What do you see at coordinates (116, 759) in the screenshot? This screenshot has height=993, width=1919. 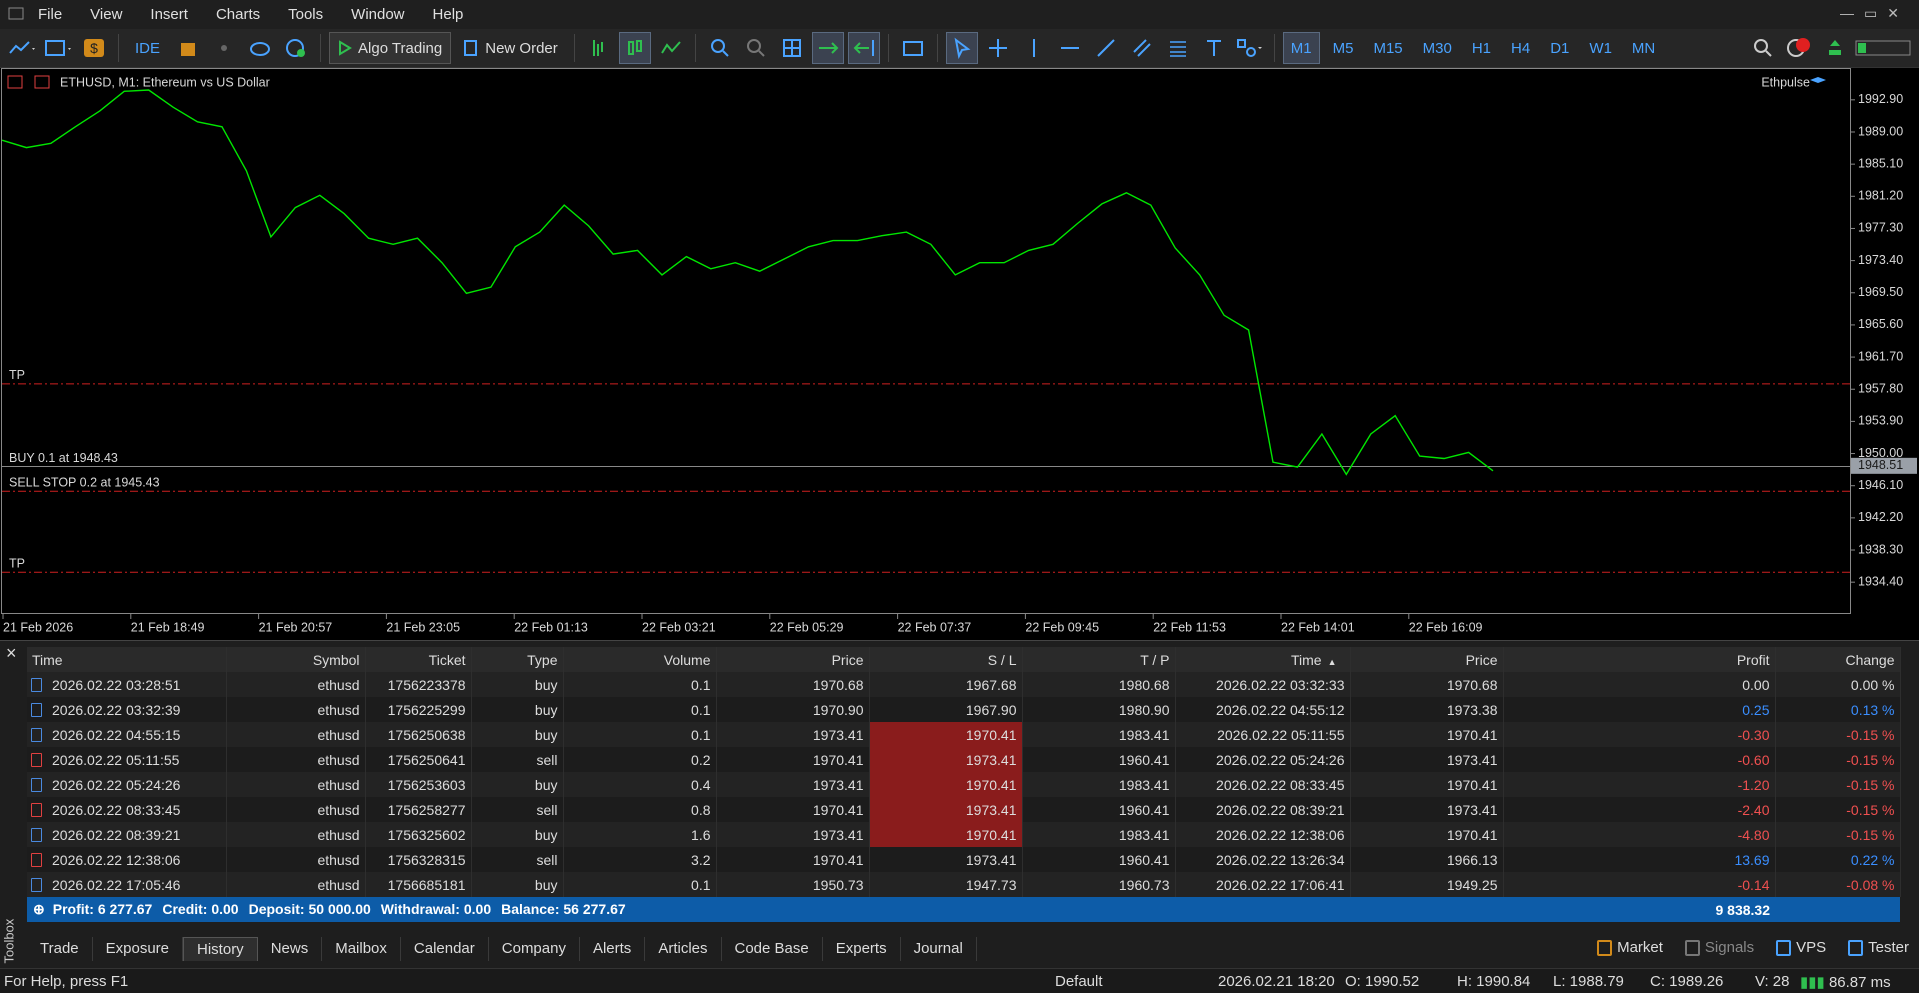 I see `cell-text: 2026.02.22 05:11:55` at bounding box center [116, 759].